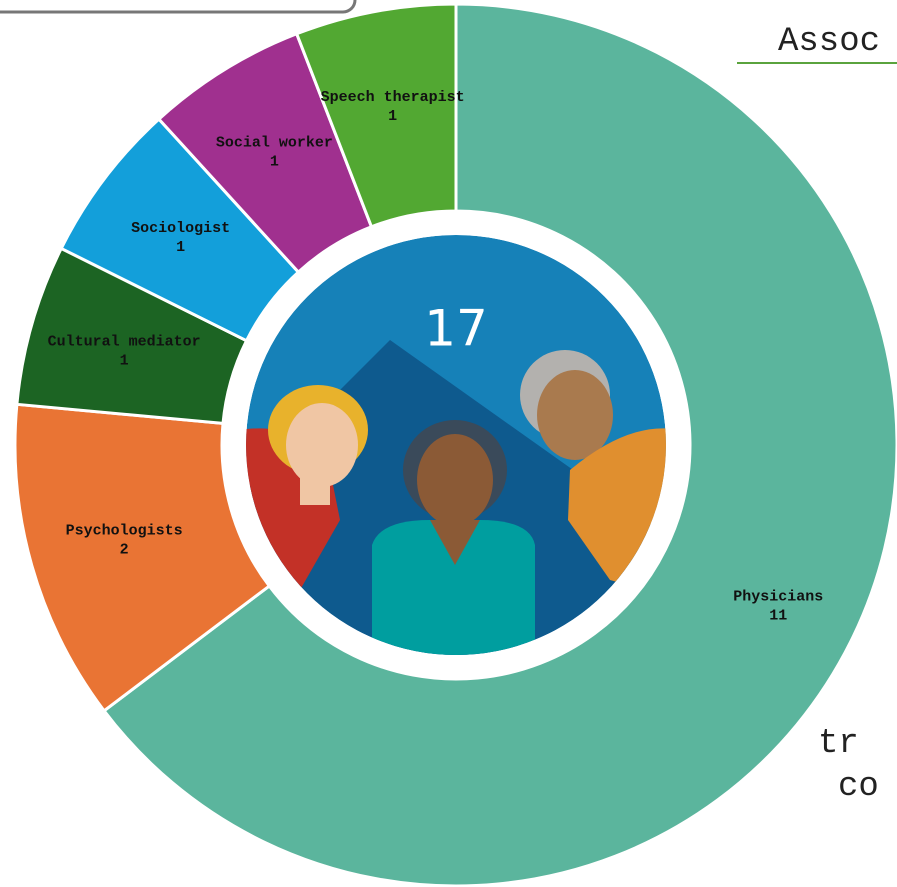 This screenshot has width=897, height=887. What do you see at coordinates (180, 228) in the screenshot?
I see `segment-label: Sociologist` at bounding box center [180, 228].